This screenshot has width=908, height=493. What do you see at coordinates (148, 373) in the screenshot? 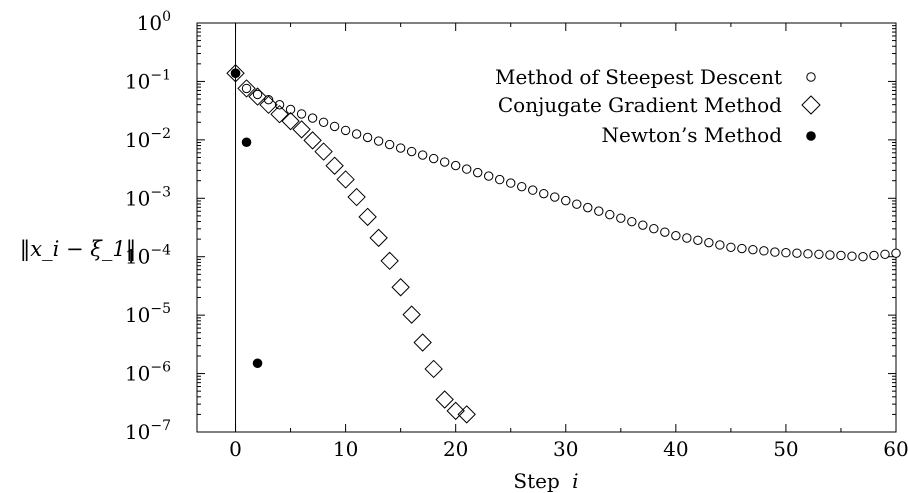
I see `y-tick-label: 10⁻⁶` at bounding box center [148, 373].